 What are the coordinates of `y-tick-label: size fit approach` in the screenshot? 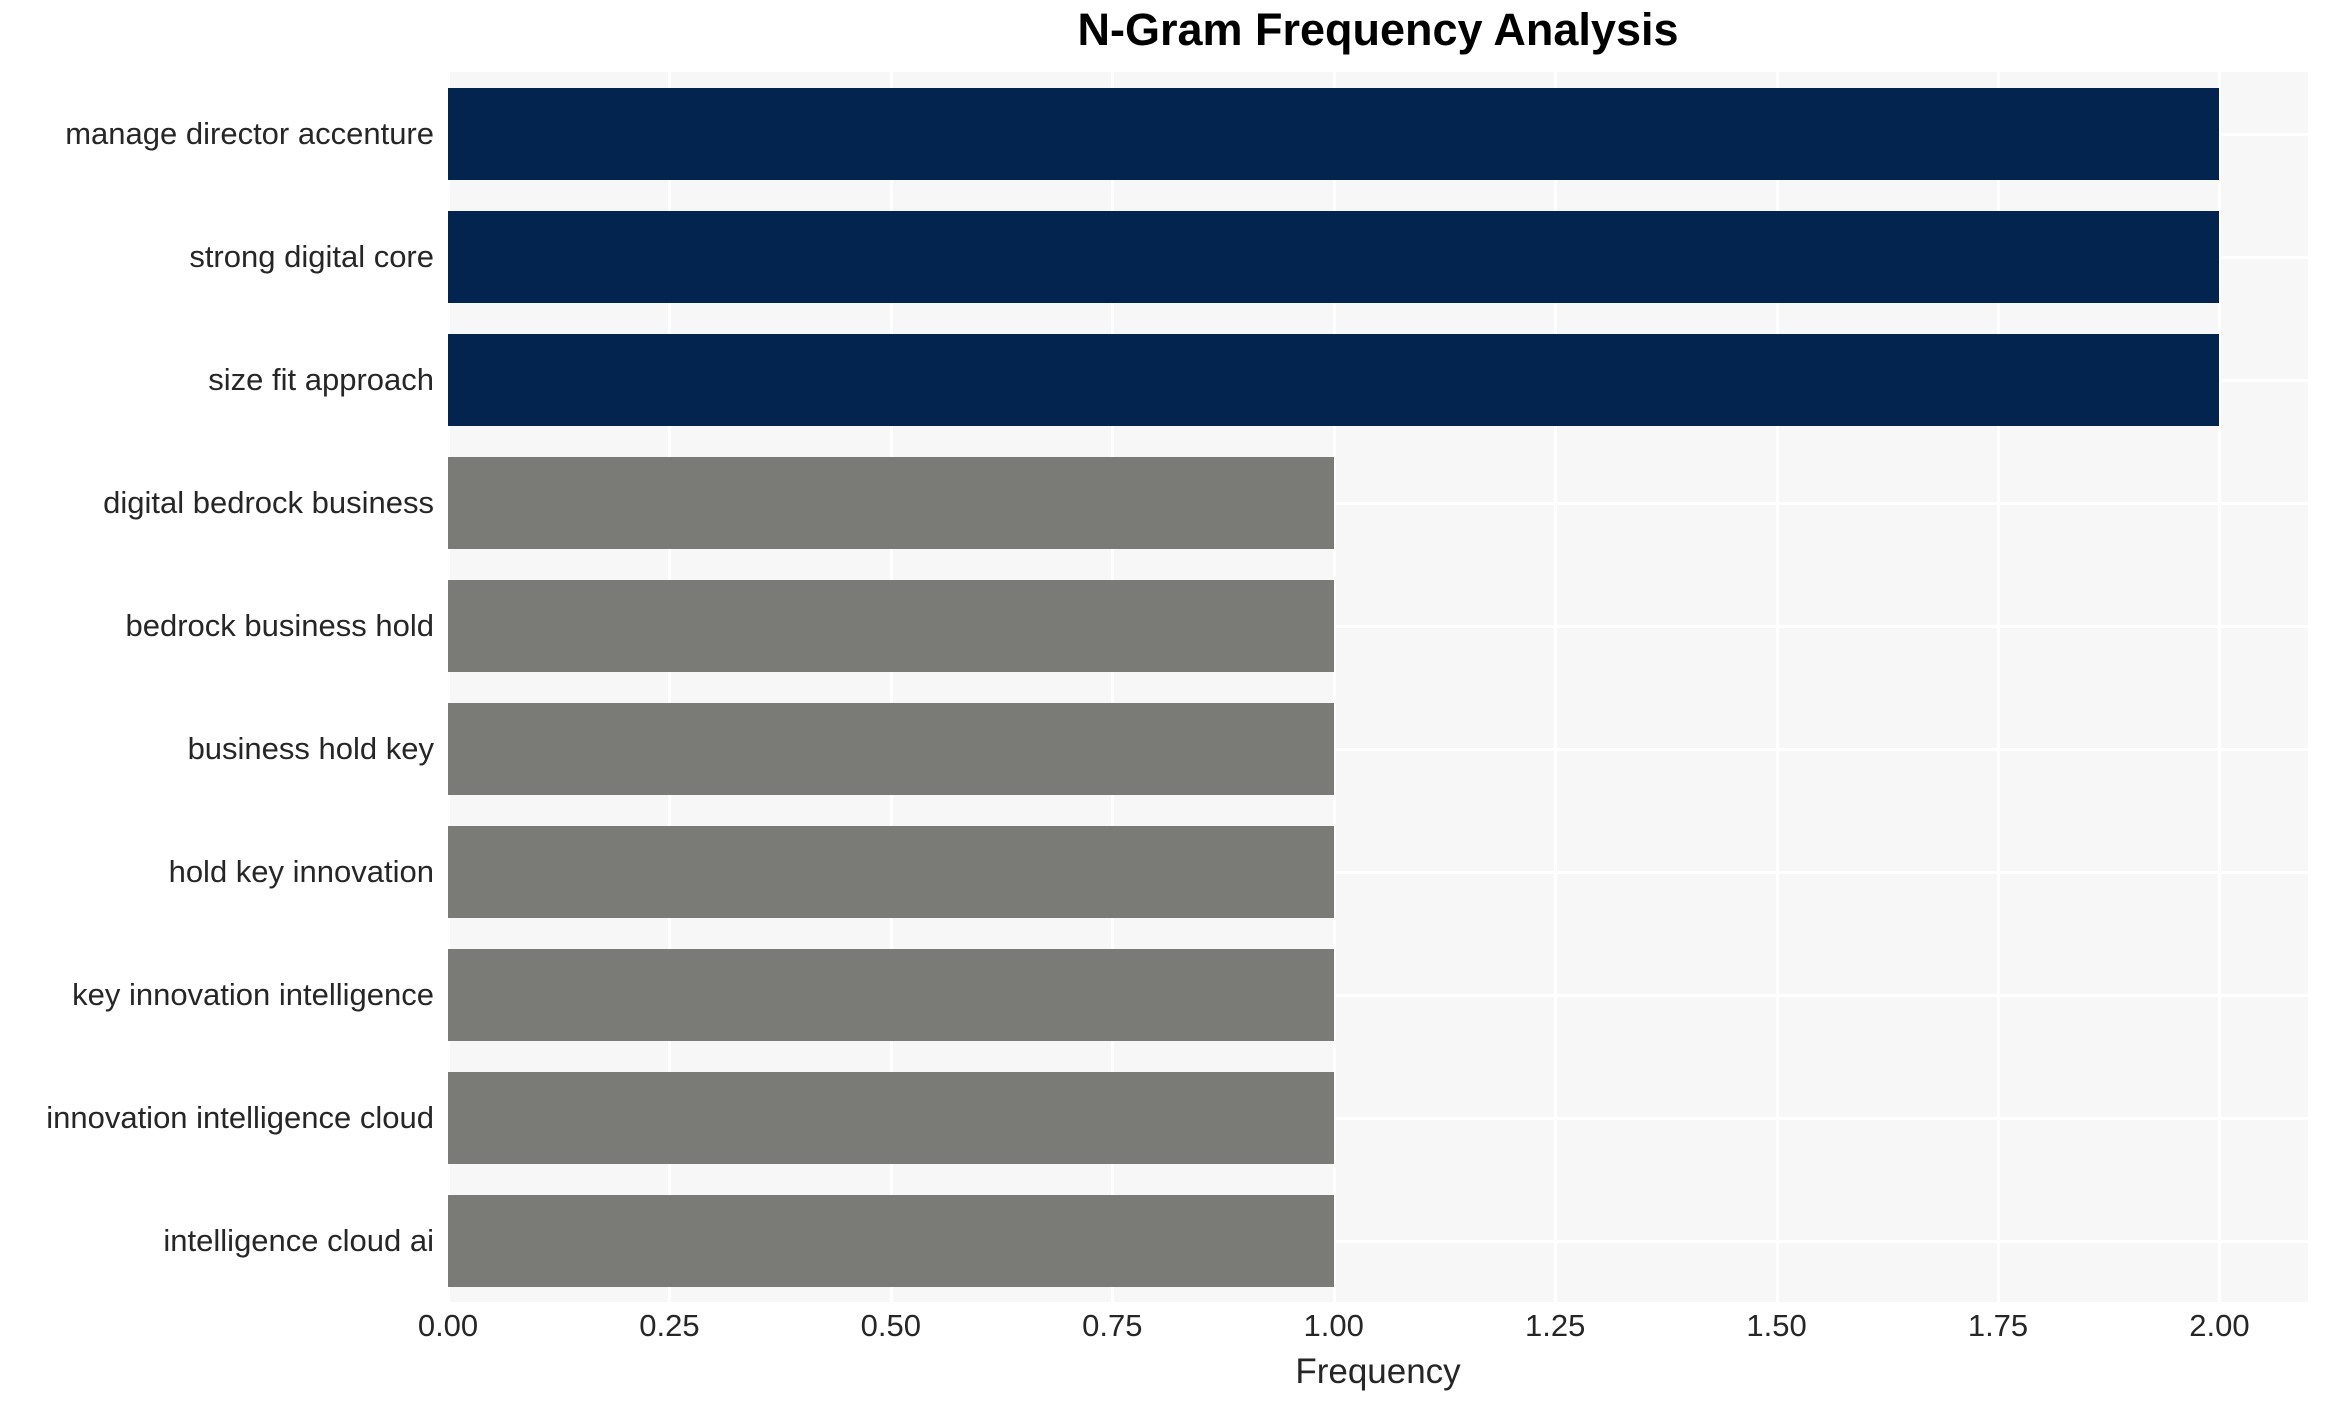 It's located at (321, 379).